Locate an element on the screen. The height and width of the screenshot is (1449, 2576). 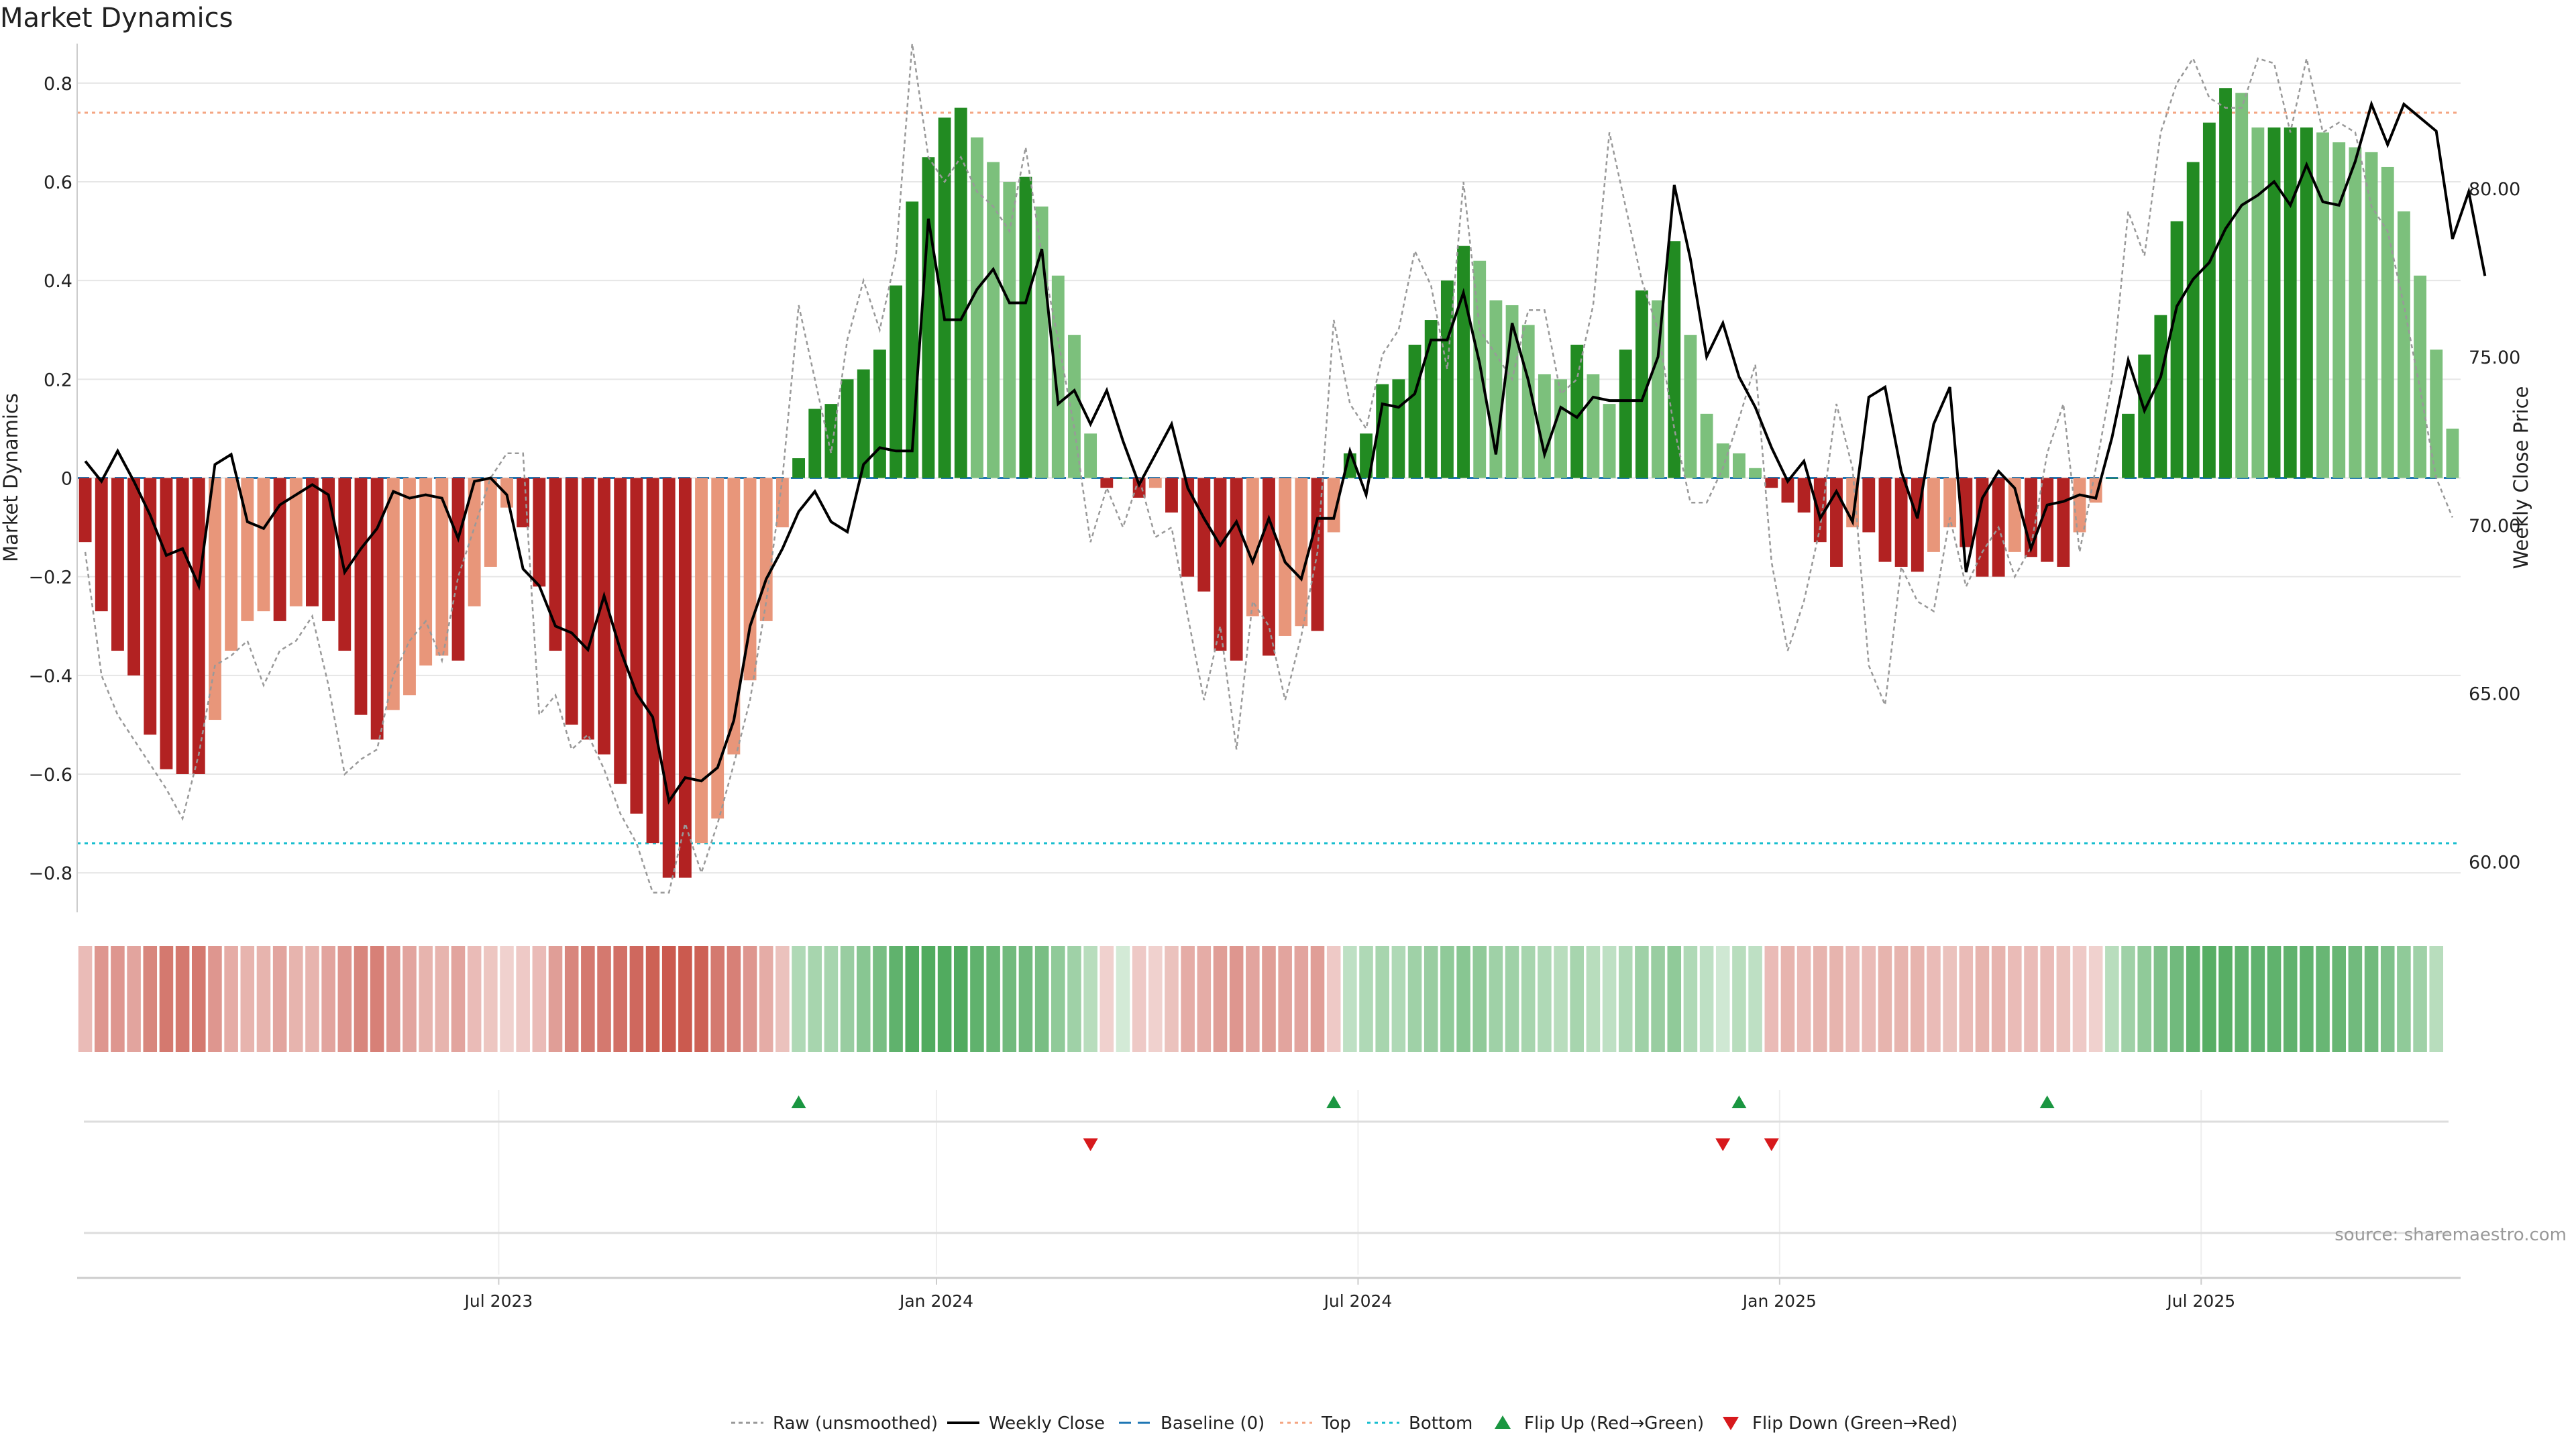
heat-strip is located at coordinates (1261, 999).